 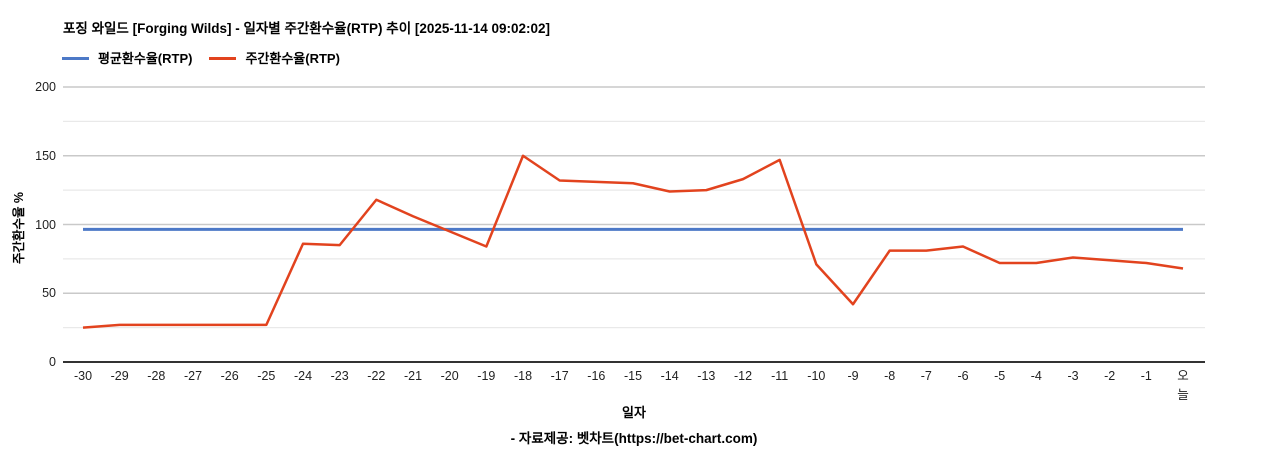 I want to click on x-tick-label: -6, so click(x=963, y=376).